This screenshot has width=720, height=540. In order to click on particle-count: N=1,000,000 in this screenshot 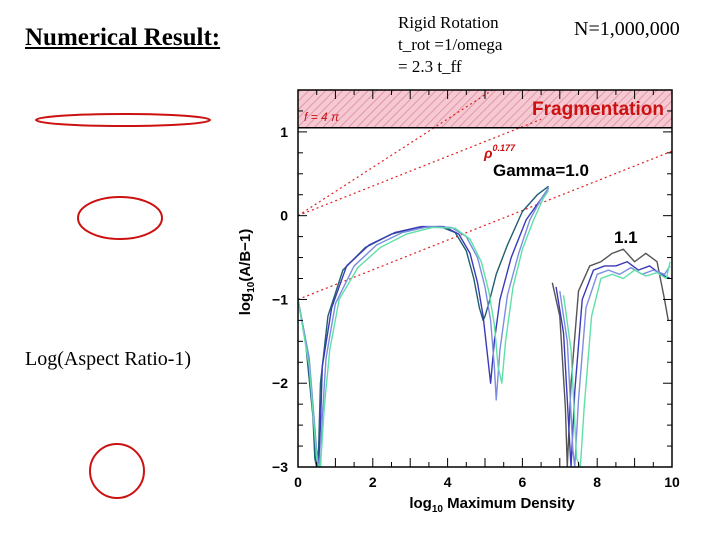, I will do `click(627, 29)`.